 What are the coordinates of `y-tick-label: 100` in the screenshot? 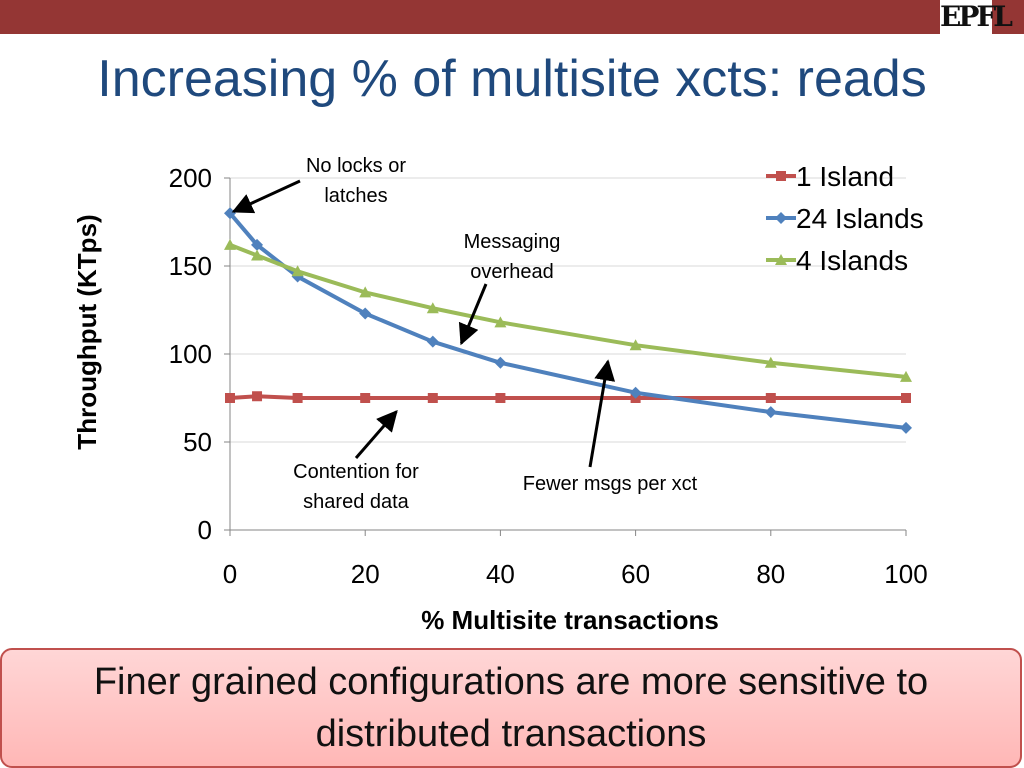 It's located at (190, 354).